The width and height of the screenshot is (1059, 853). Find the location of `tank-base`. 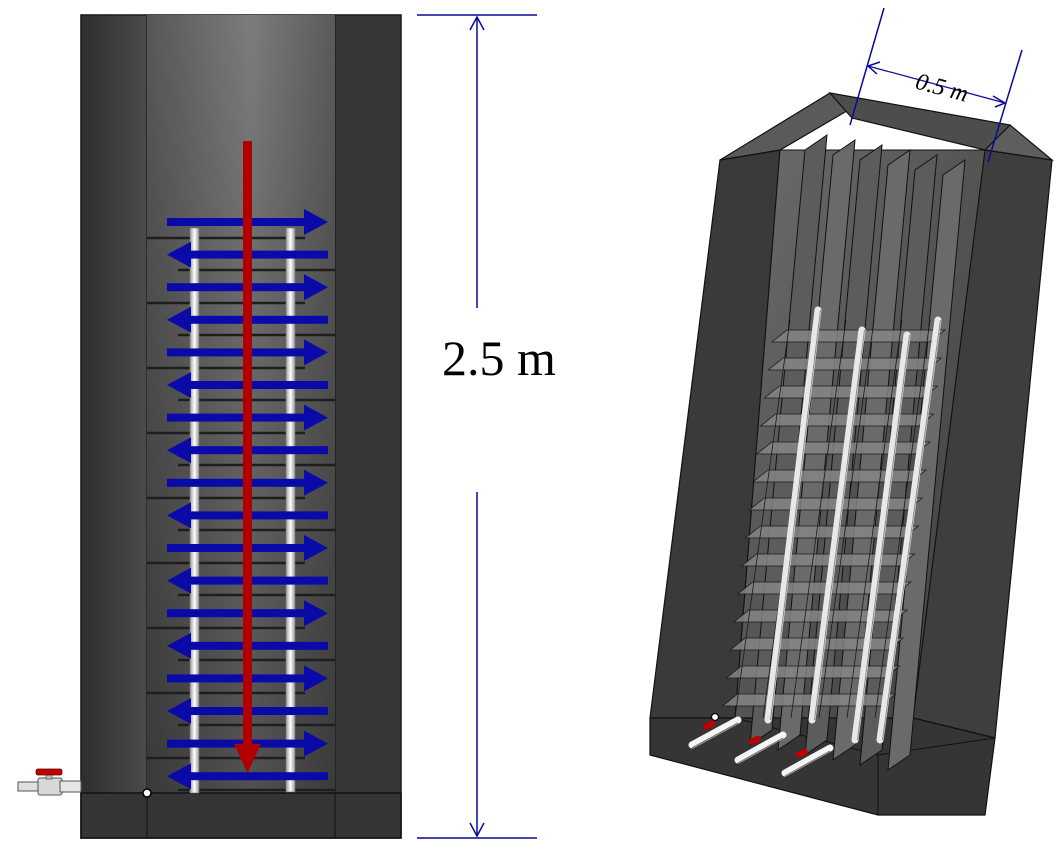

tank-base is located at coordinates (241, 815).